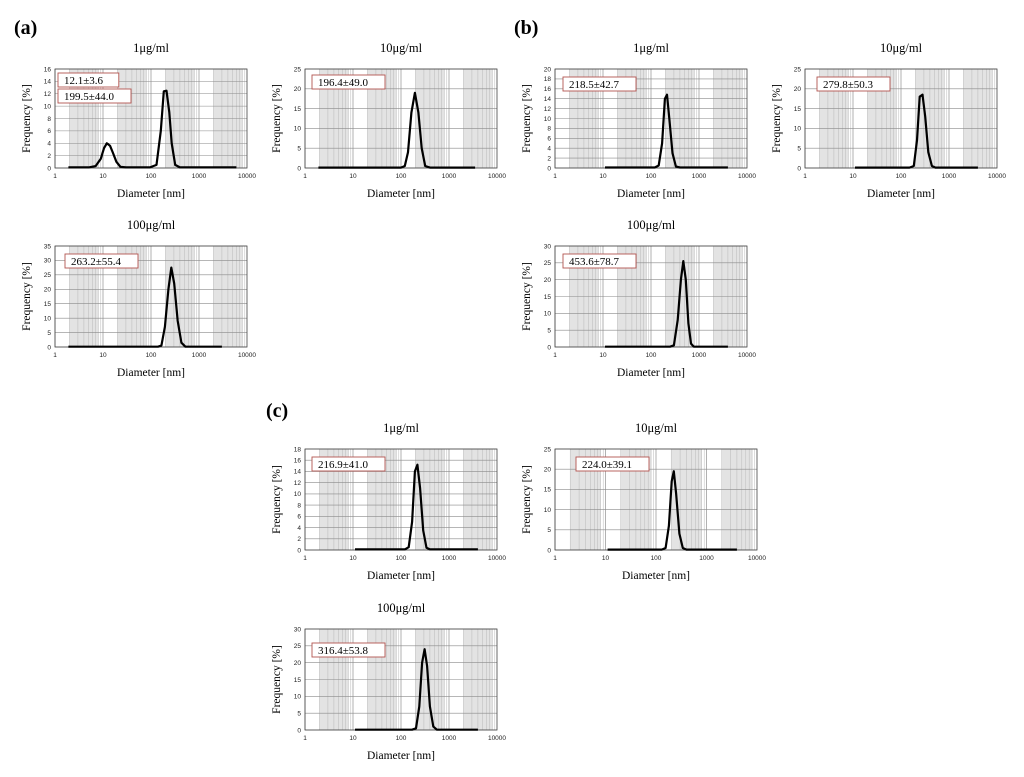 The image size is (1024, 777). What do you see at coordinates (298, 461) in the screenshot?
I see `y-tick-label: 16` at bounding box center [298, 461].